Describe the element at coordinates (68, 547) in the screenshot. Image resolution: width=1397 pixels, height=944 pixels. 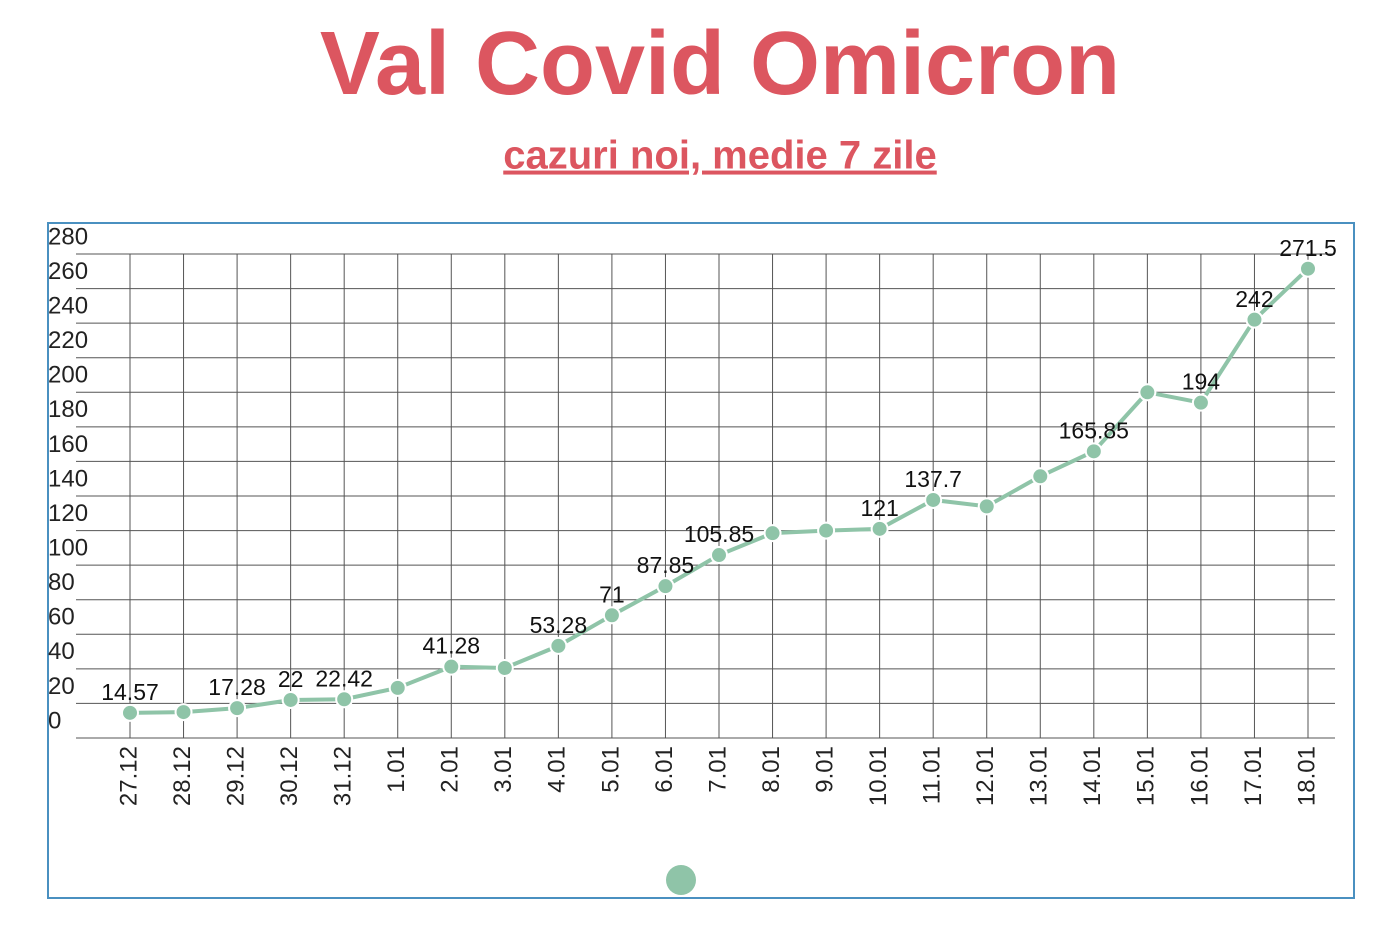
I see `y-tick-label: 100` at that location.